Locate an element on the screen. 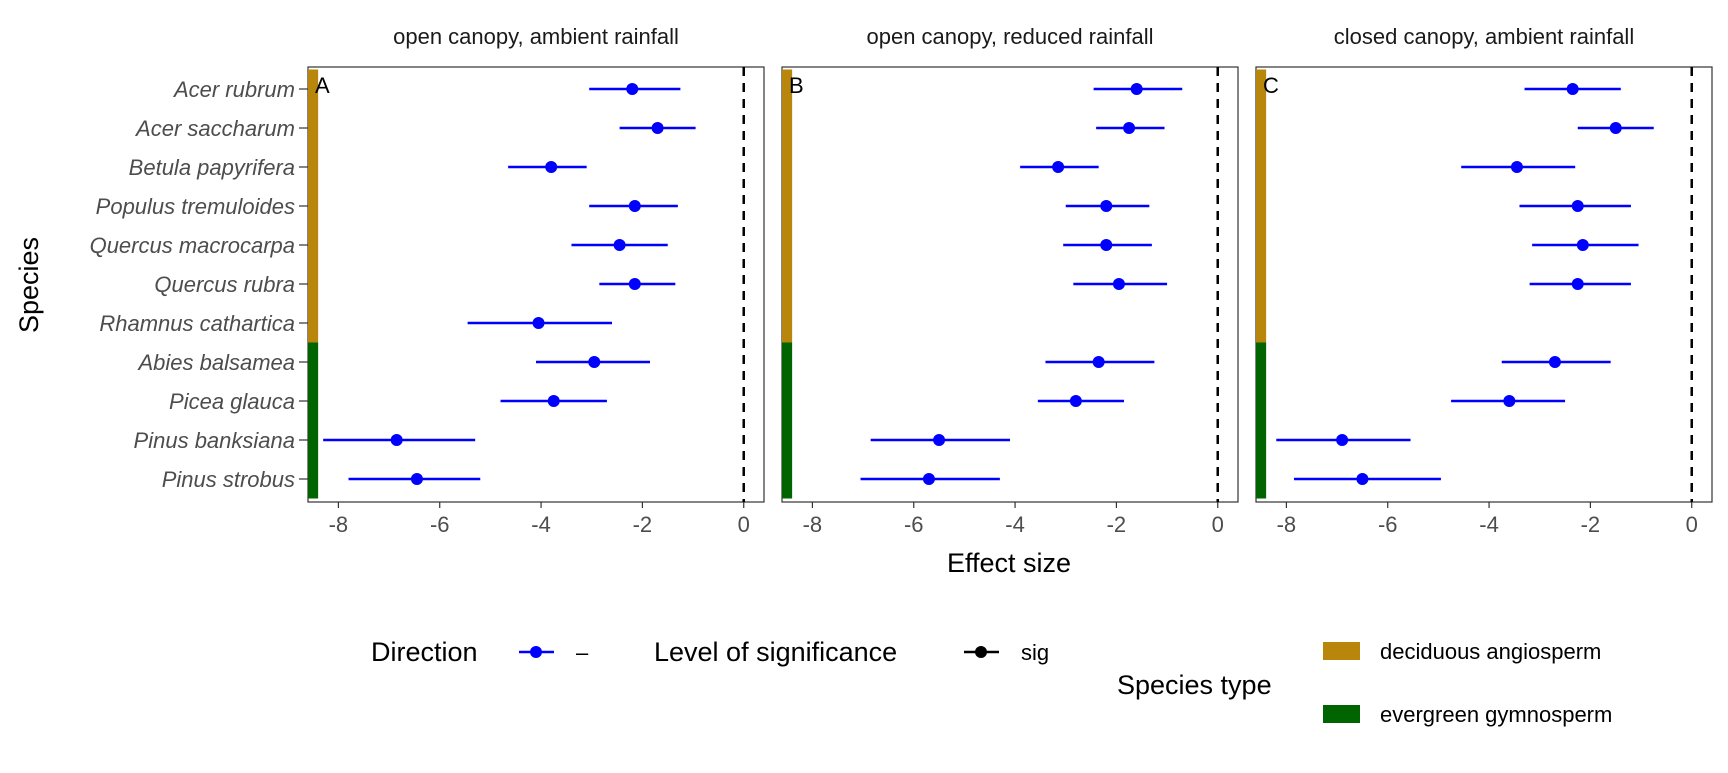 This screenshot has width=1728, height=773. legend-species-type-title: Species type is located at coordinates (1194, 685).